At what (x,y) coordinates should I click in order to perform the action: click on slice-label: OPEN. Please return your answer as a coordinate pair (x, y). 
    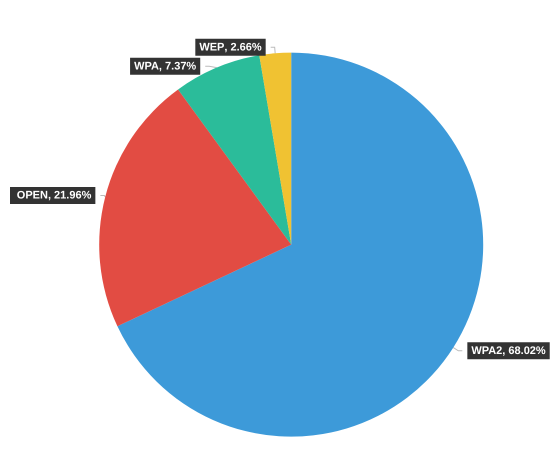
    Looking at the image, I should click on (32, 195).